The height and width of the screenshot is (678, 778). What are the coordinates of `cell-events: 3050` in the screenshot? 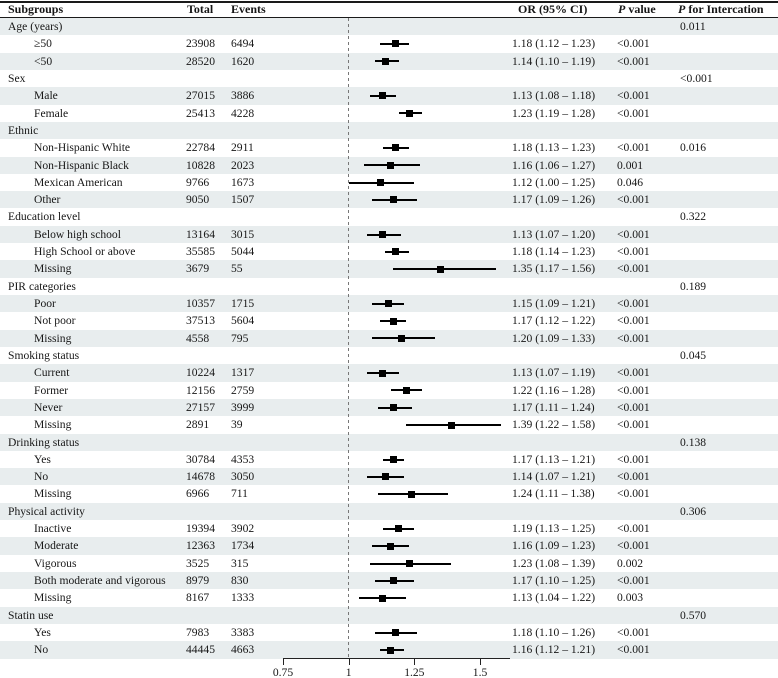 It's located at (243, 477).